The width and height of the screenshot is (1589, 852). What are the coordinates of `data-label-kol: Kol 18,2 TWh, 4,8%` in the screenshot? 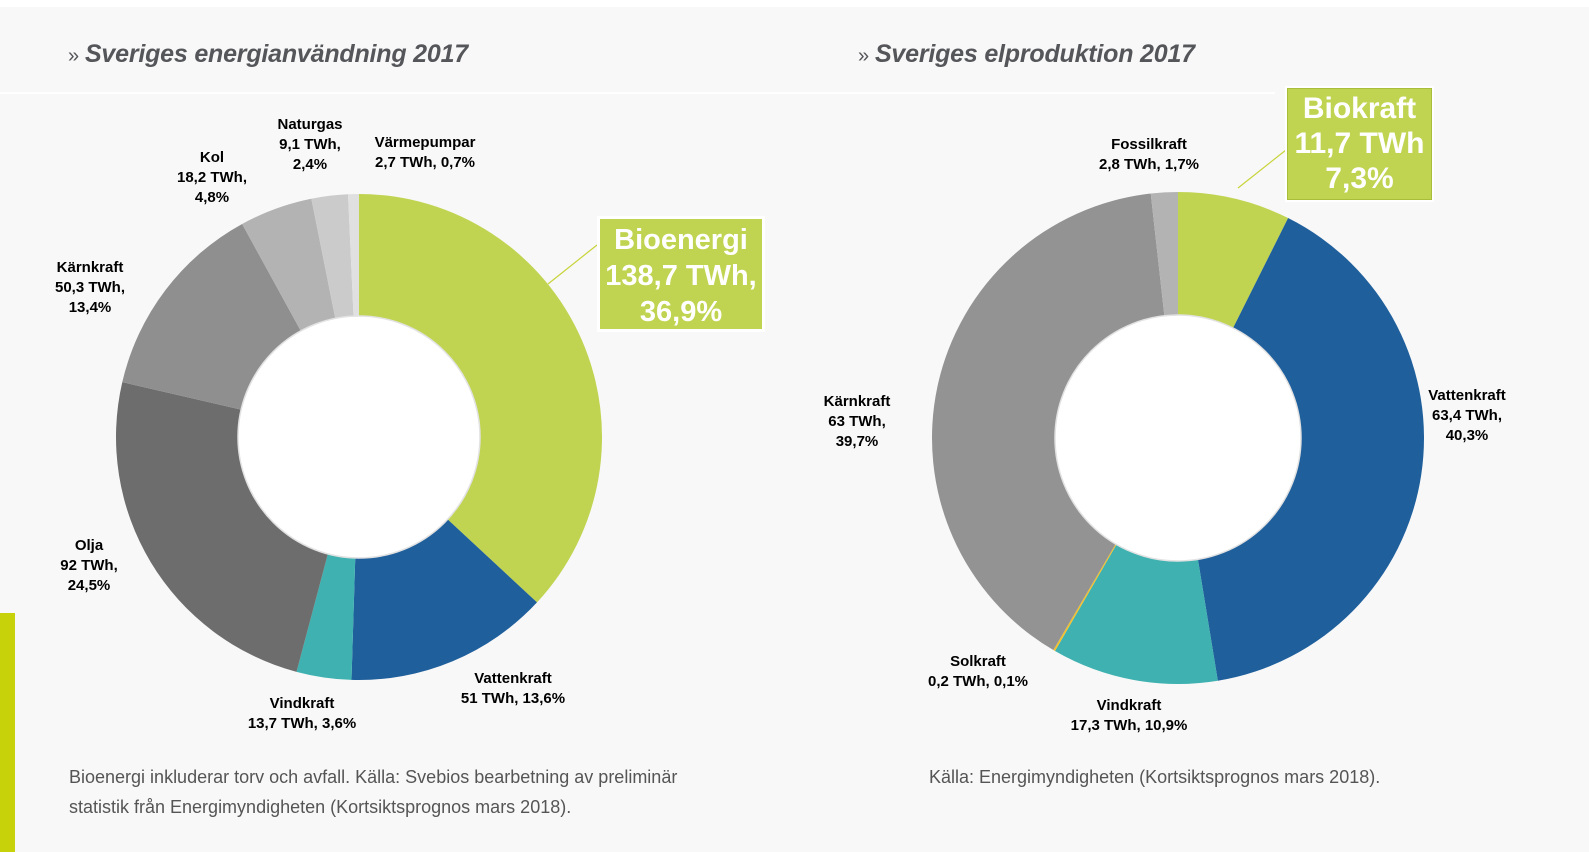 It's located at (212, 177).